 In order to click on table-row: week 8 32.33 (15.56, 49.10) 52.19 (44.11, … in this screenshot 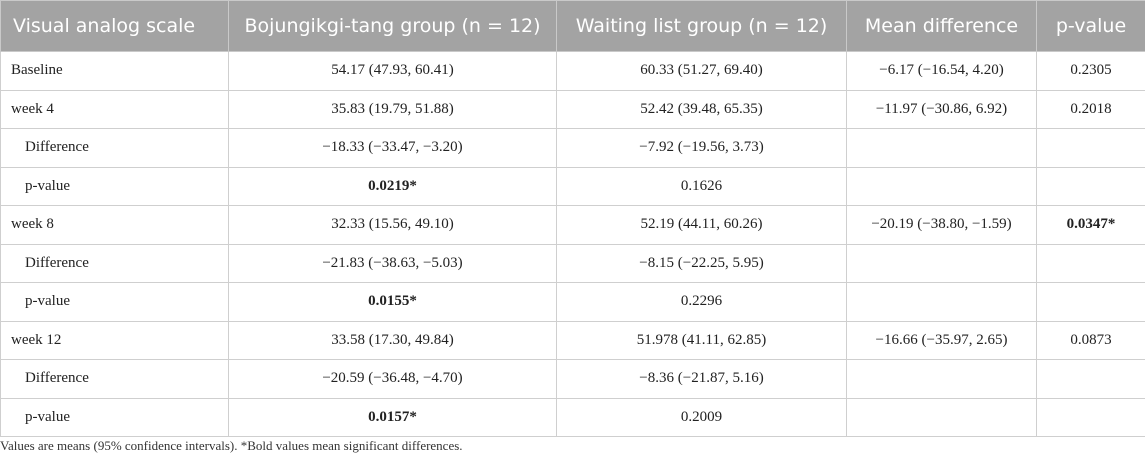, I will do `click(572, 225)`.